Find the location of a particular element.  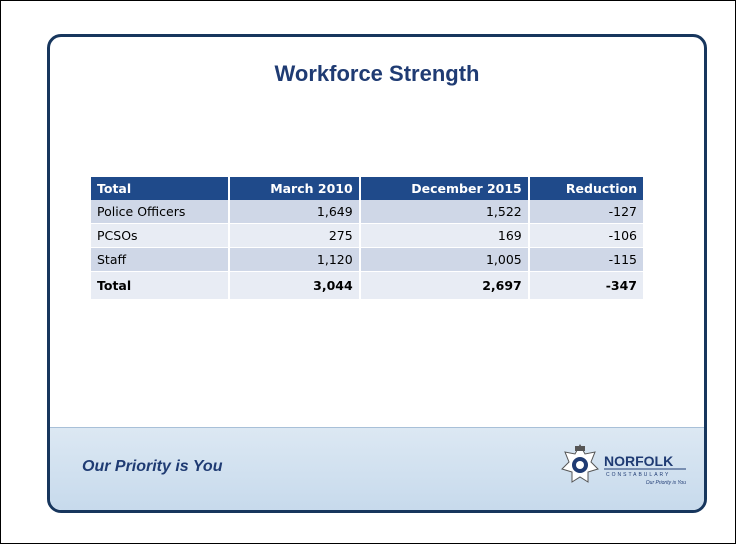

logo-badge-center is located at coordinates (580, 465).